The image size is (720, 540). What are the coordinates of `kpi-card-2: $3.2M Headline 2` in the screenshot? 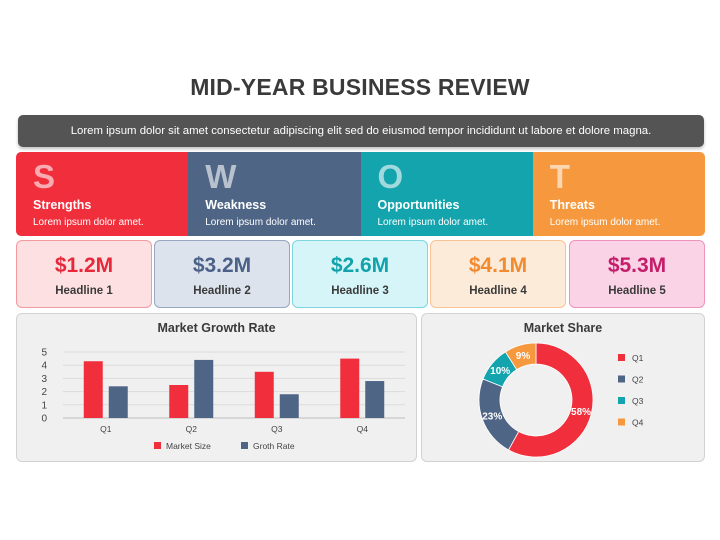 It's located at (222, 274).